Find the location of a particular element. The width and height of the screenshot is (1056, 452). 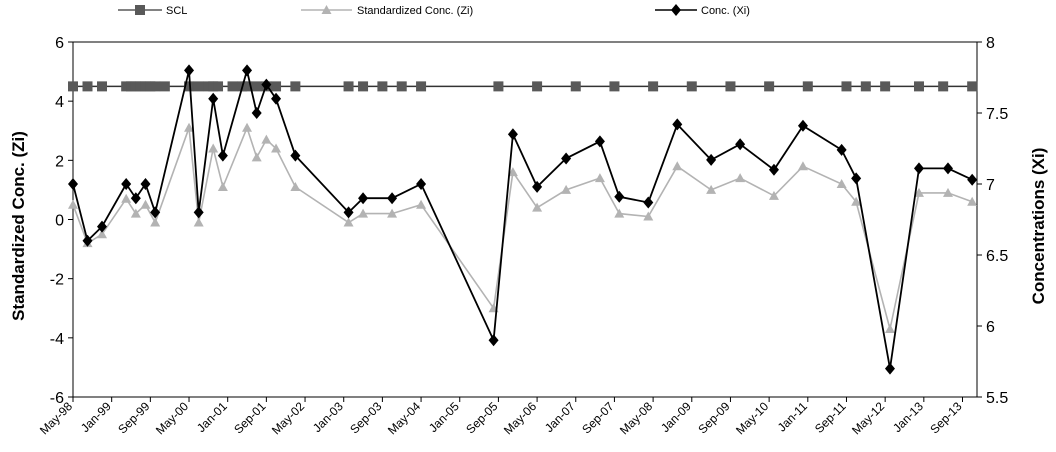

y-axis-left: -6 -4 -2 0 2 4 6 is located at coordinates (61, 221).